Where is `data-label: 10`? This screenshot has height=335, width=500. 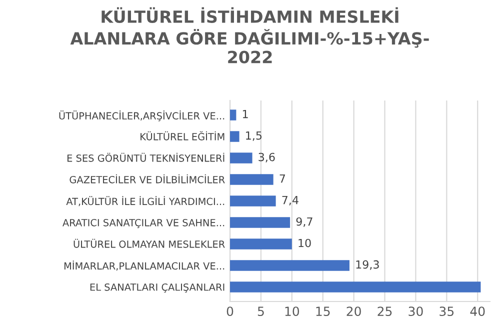 data-label: 10 is located at coordinates (304, 243).